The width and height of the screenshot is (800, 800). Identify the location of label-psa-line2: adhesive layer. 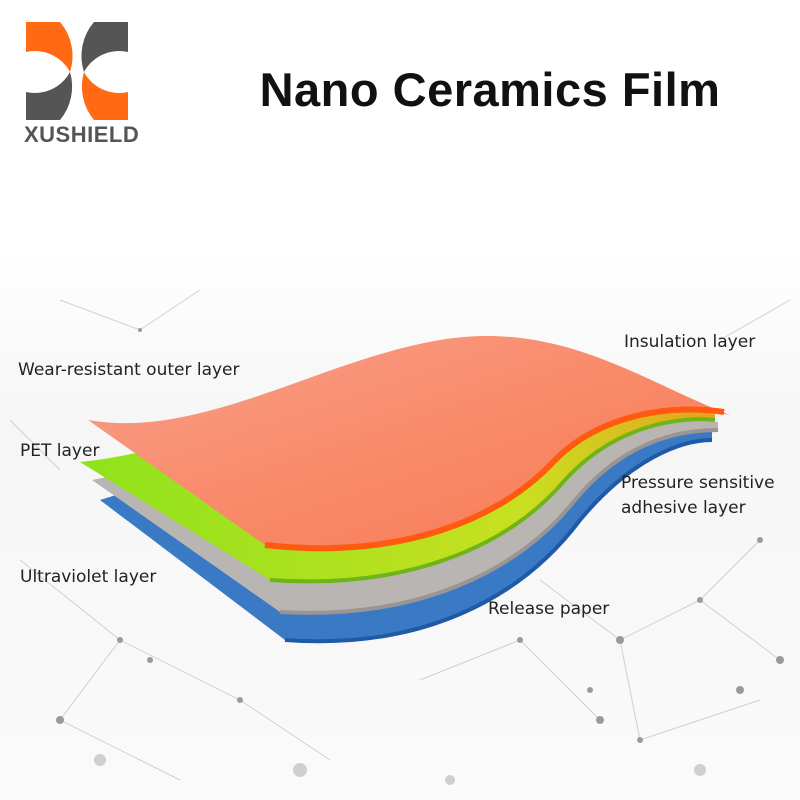
(683, 508).